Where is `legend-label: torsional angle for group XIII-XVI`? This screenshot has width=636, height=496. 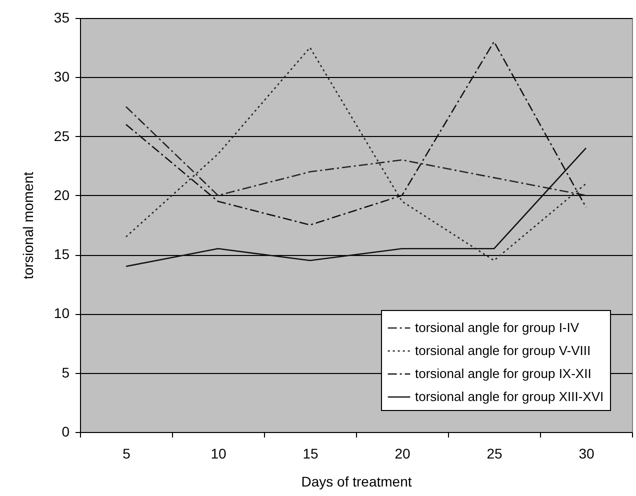
legend-label: torsional angle for group XIII-XVI is located at coordinates (509, 396).